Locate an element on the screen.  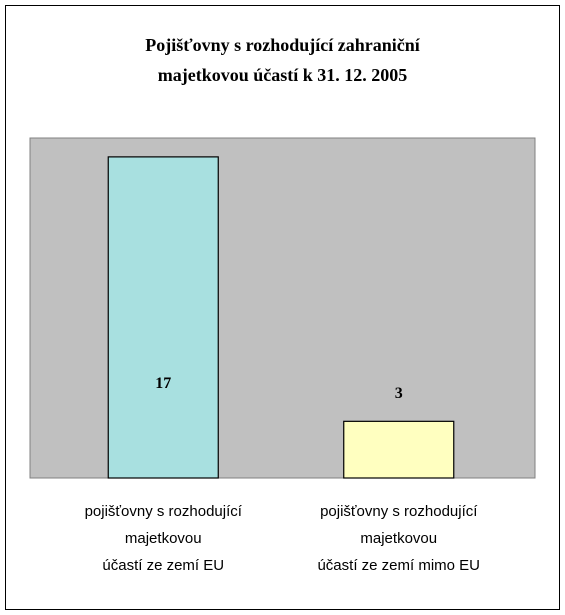
value-label: 17 is located at coordinates (163, 383).